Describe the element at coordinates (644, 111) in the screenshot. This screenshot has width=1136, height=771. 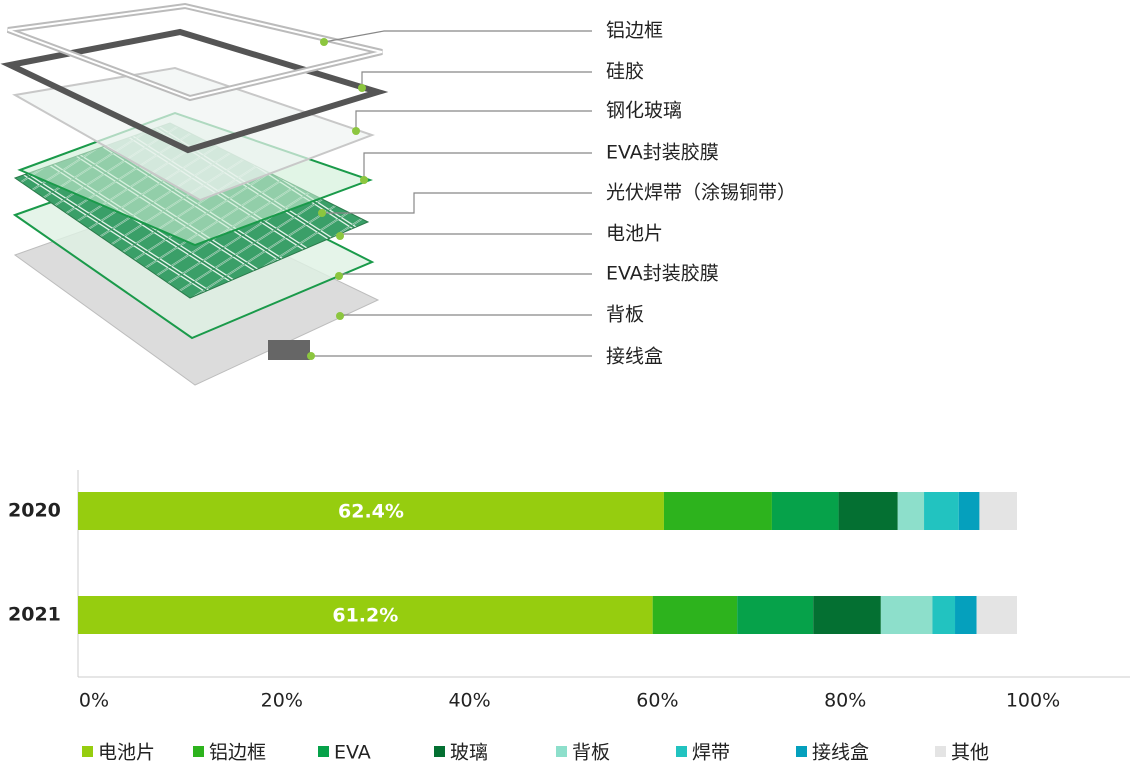
I see `layer-label: 钢化玻璃` at that location.